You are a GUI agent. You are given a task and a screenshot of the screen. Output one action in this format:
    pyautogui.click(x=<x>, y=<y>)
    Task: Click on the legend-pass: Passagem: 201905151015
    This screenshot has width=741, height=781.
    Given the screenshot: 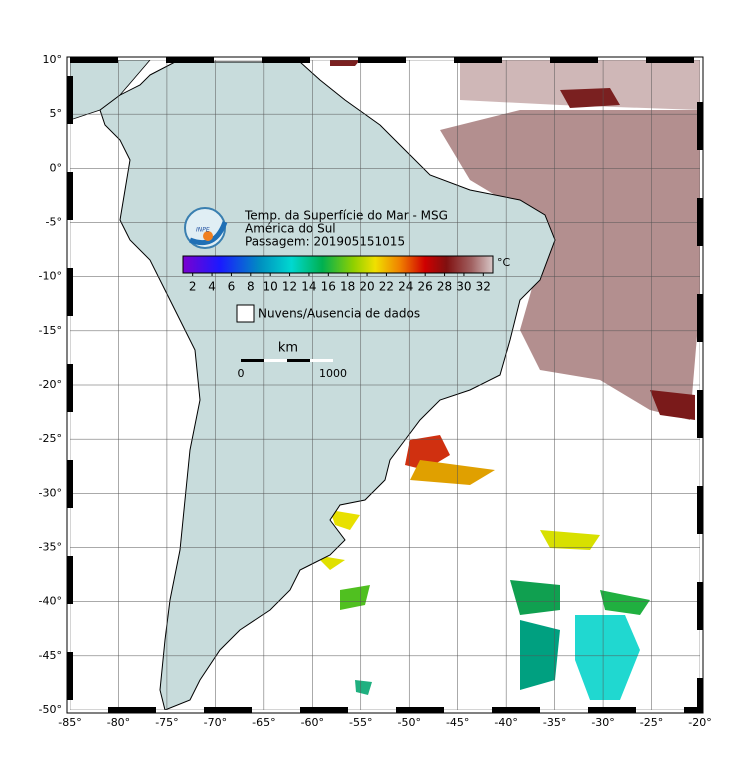 What is the action you would take?
    pyautogui.click(x=325, y=242)
    